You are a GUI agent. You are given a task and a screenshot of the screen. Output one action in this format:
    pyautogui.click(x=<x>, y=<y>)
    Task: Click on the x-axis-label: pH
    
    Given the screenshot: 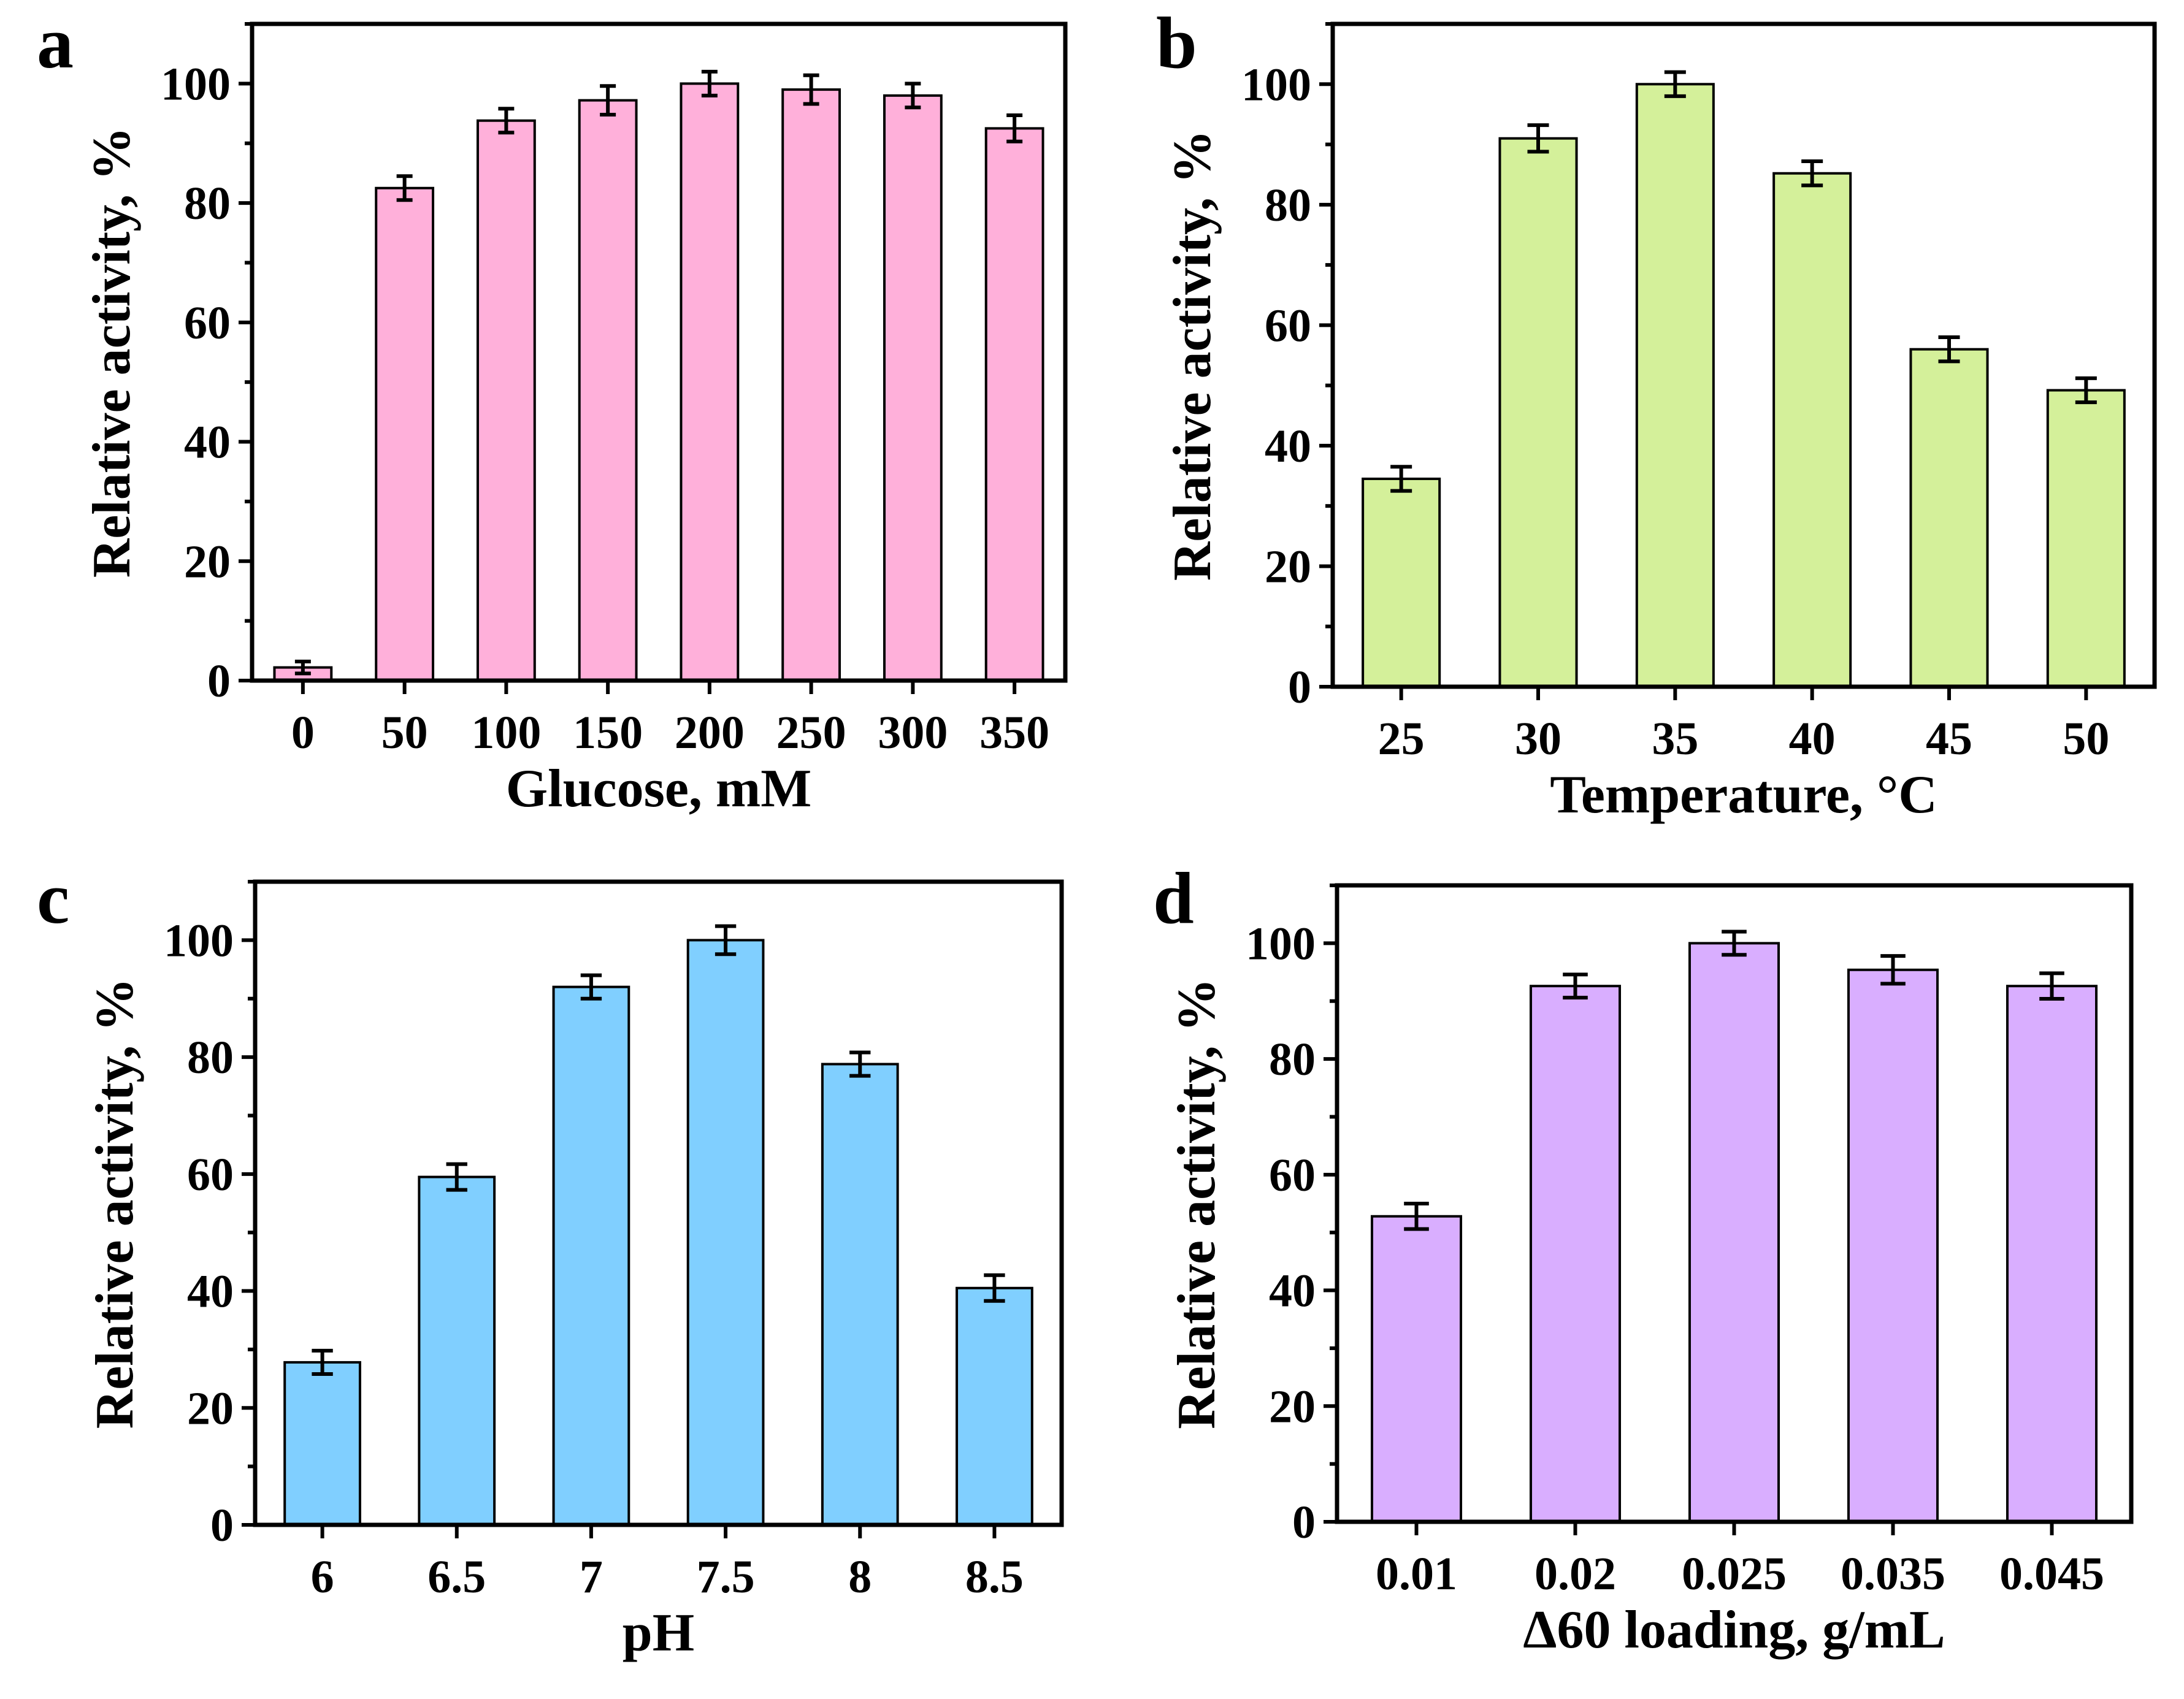 What is the action you would take?
    pyautogui.click(x=658, y=1633)
    